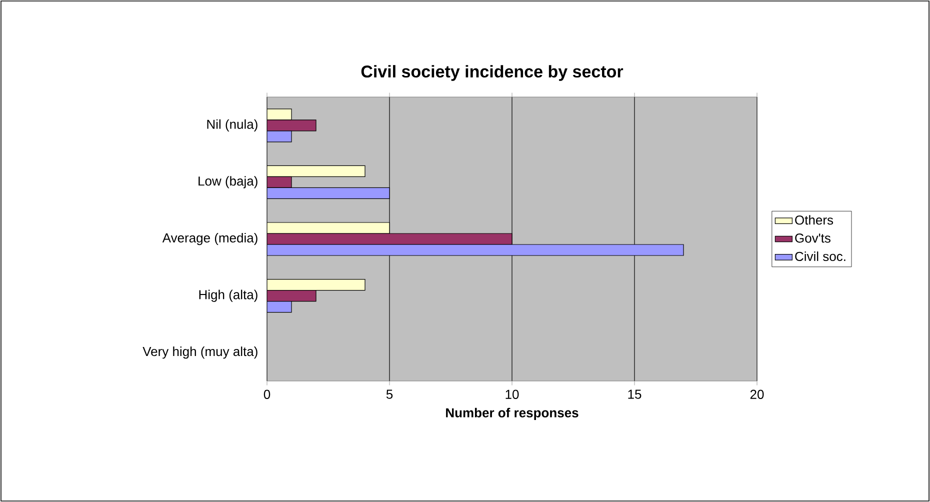  Describe the element at coordinates (200, 352) in the screenshot. I see `y-tick-label: Very high (muy alta)` at that location.